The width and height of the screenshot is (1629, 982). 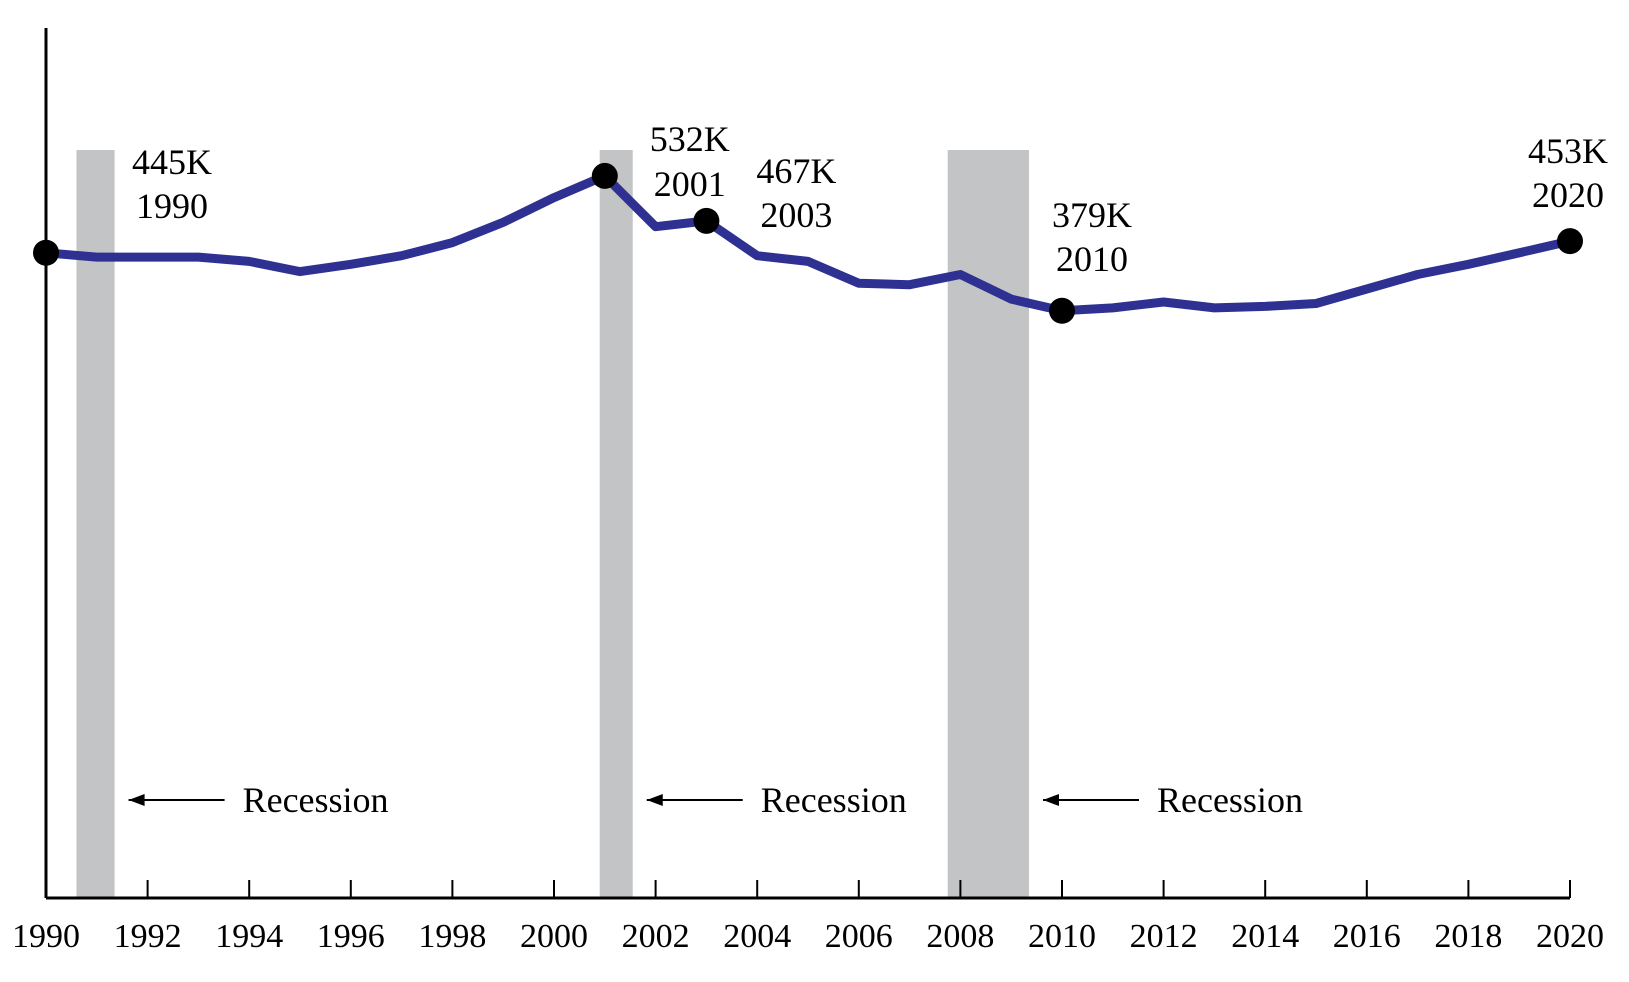 I want to click on x-tick-label-2002: 2002, so click(x=656, y=936).